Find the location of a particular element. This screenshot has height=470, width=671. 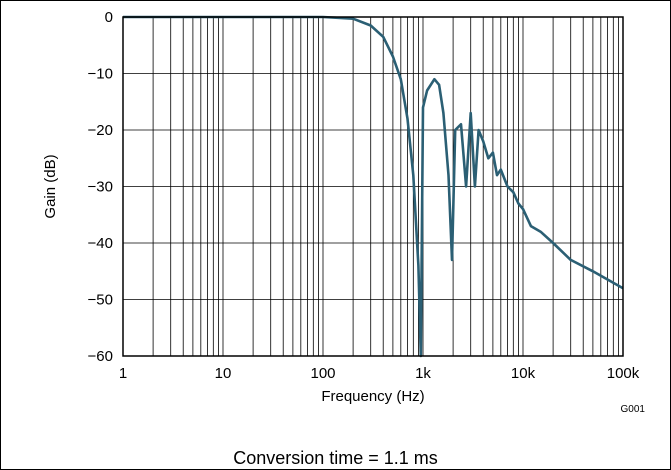

y-tick-label: −10 is located at coordinates (100, 74).